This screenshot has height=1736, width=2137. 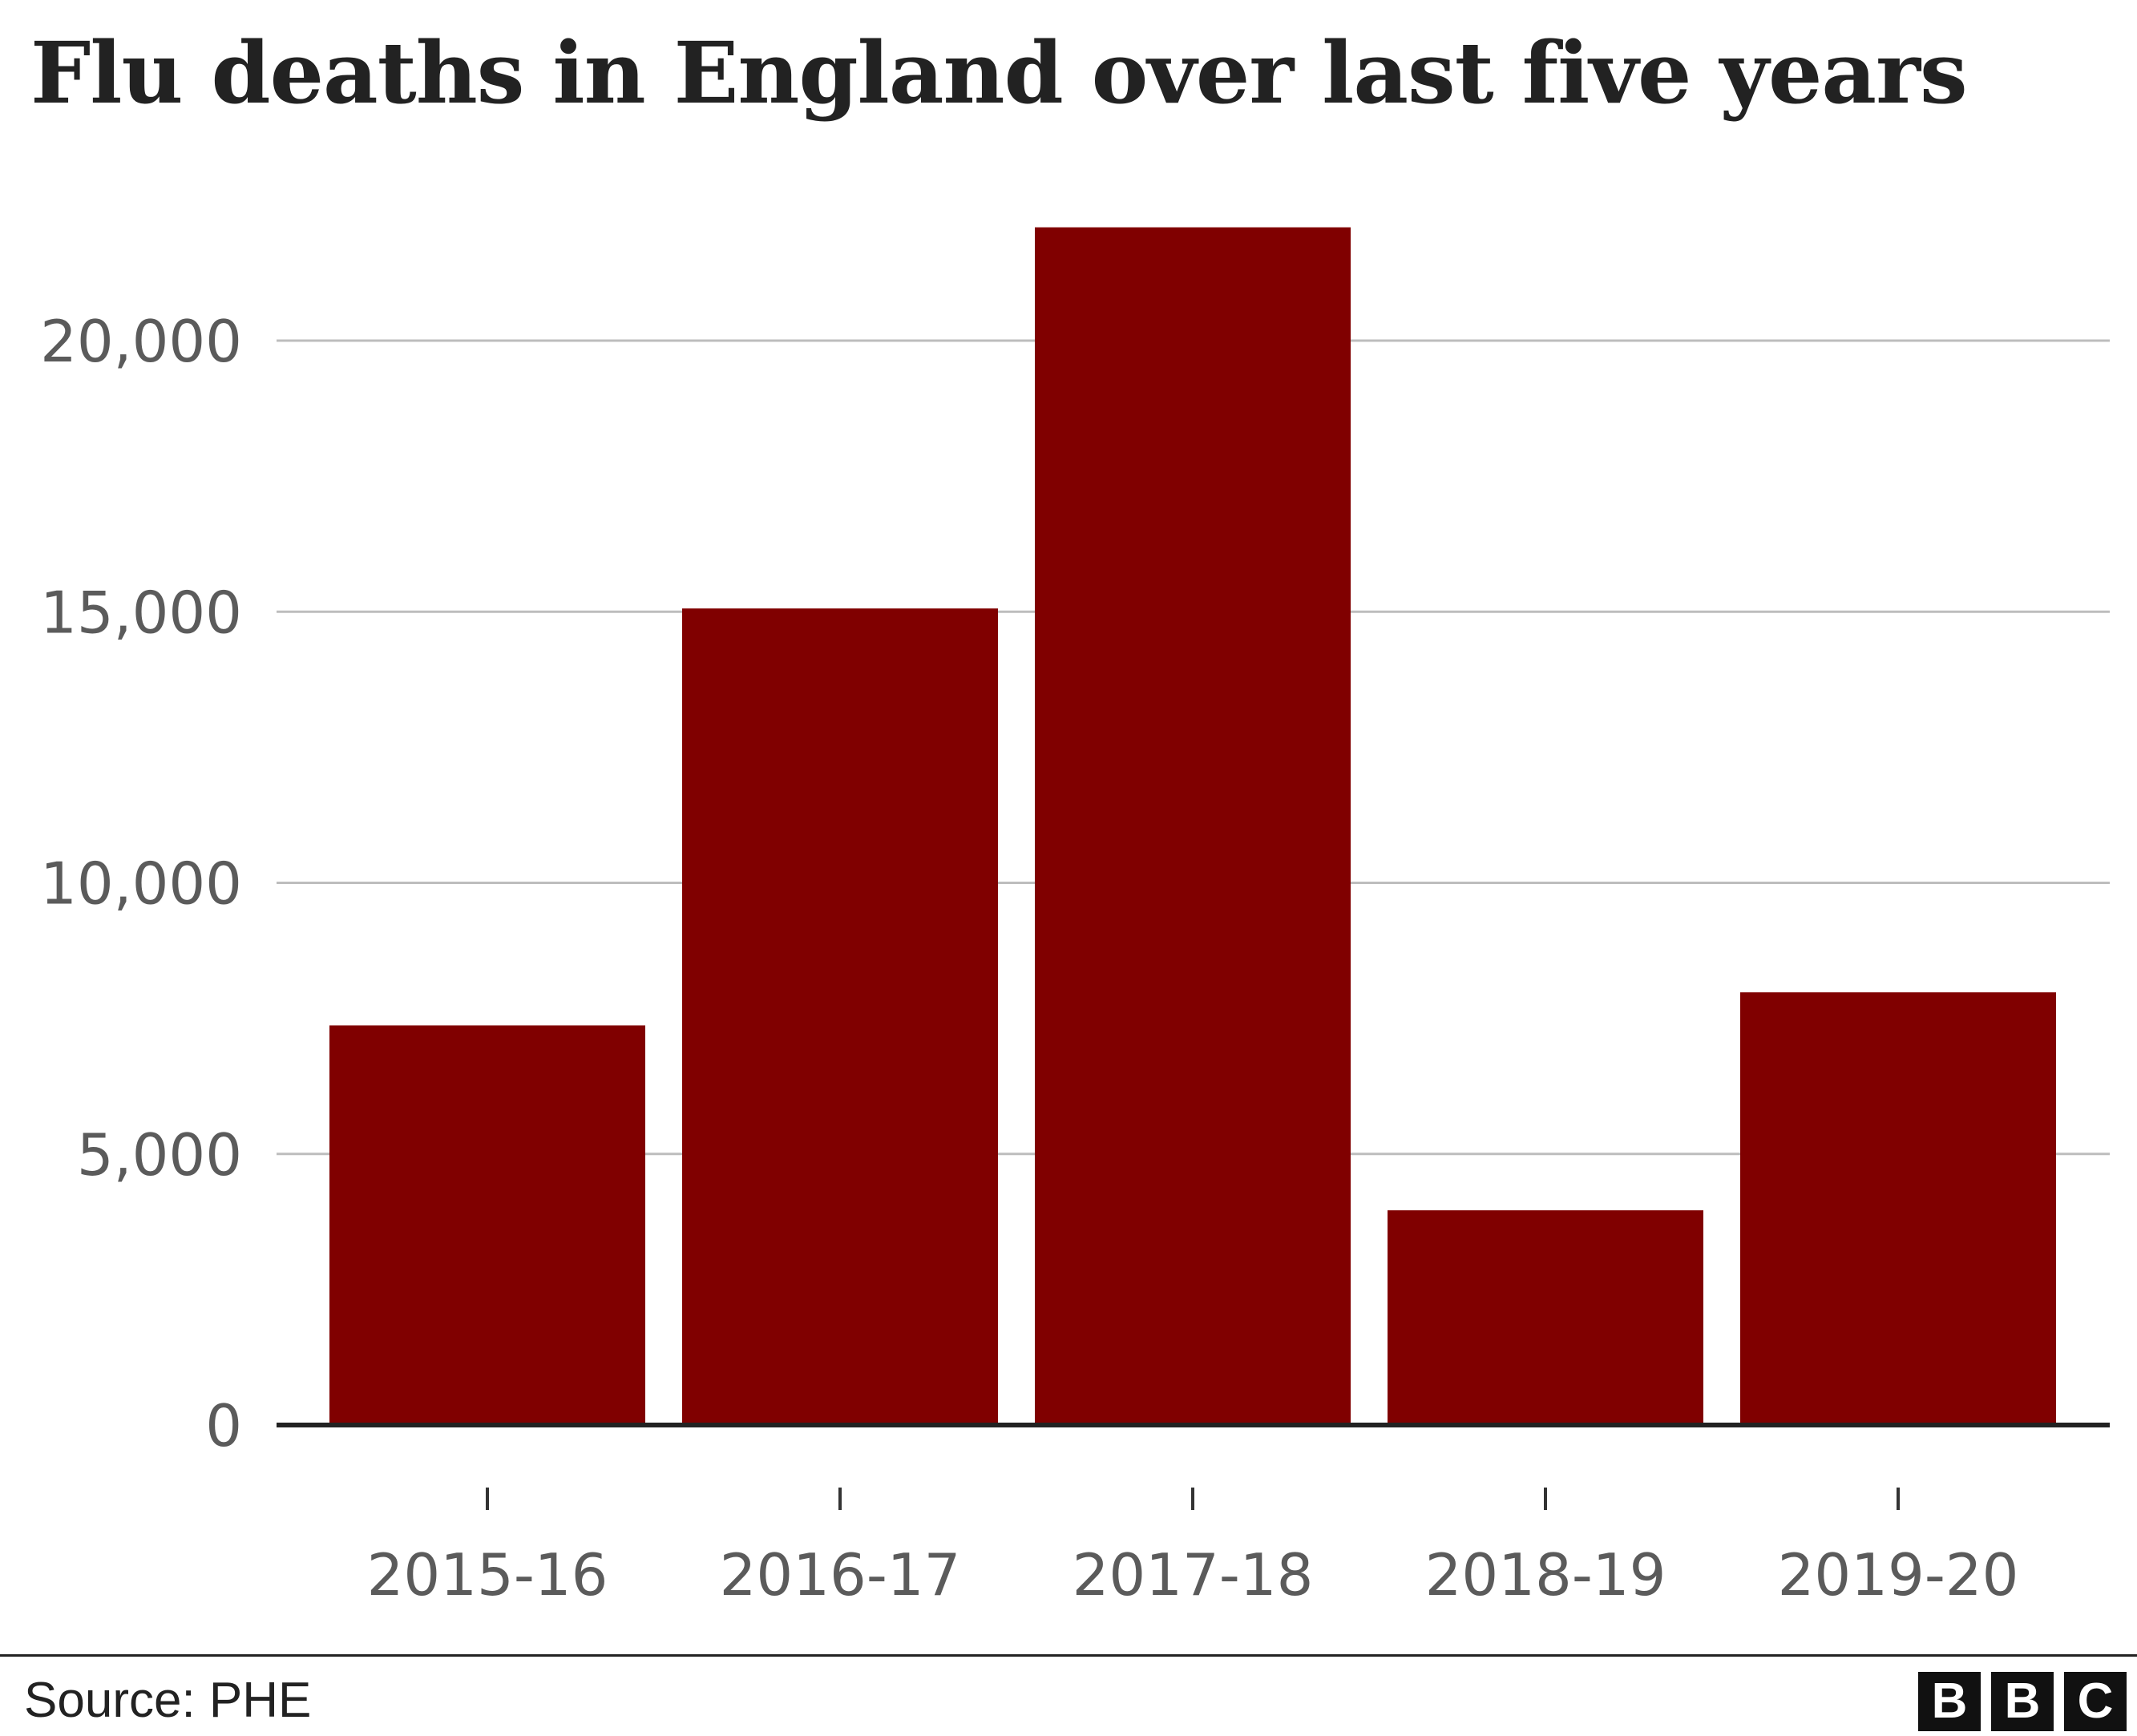 I want to click on logo-letter-b2: B, so click(x=2022, y=1701).